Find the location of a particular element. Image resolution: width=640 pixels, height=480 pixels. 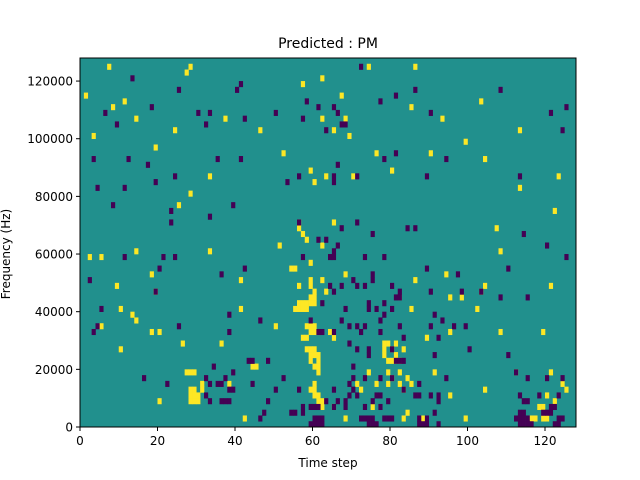

x-tick-label: 40 is located at coordinates (234, 441).